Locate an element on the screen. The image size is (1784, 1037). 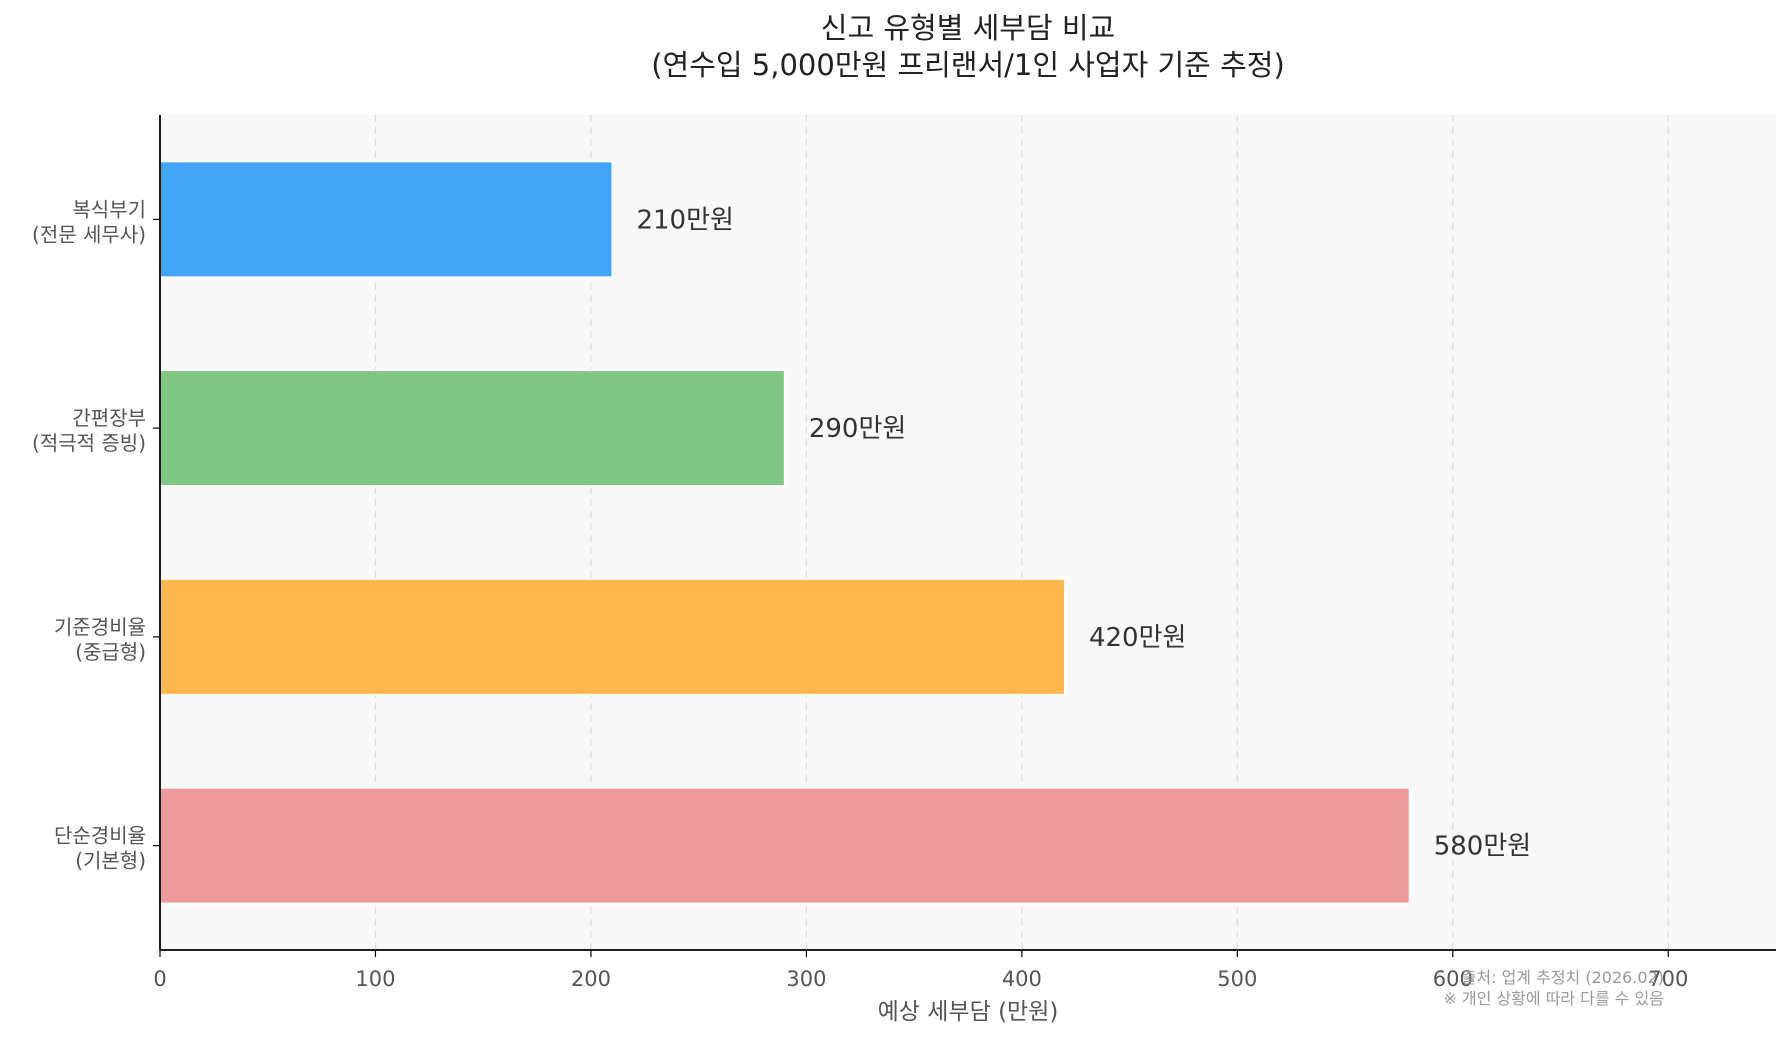
bar-value-label: 580만원 is located at coordinates (1482, 847).